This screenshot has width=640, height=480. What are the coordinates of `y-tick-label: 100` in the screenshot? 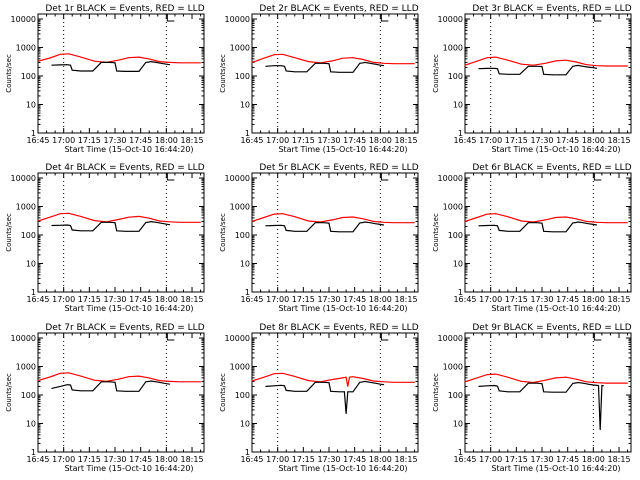 It's located at (28, 395).